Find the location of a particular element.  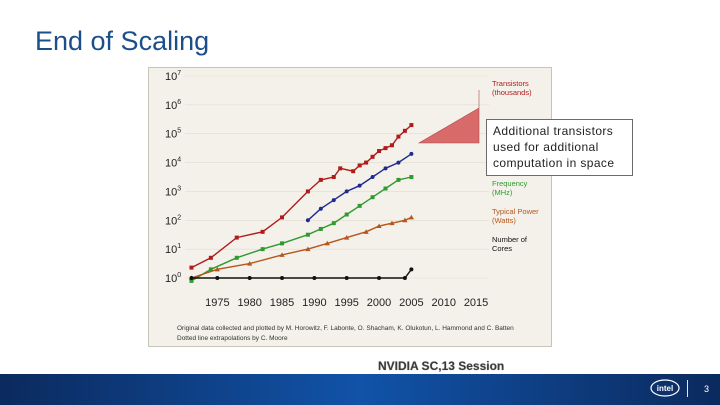

legend-line: Transistors is located at coordinates (510, 83).